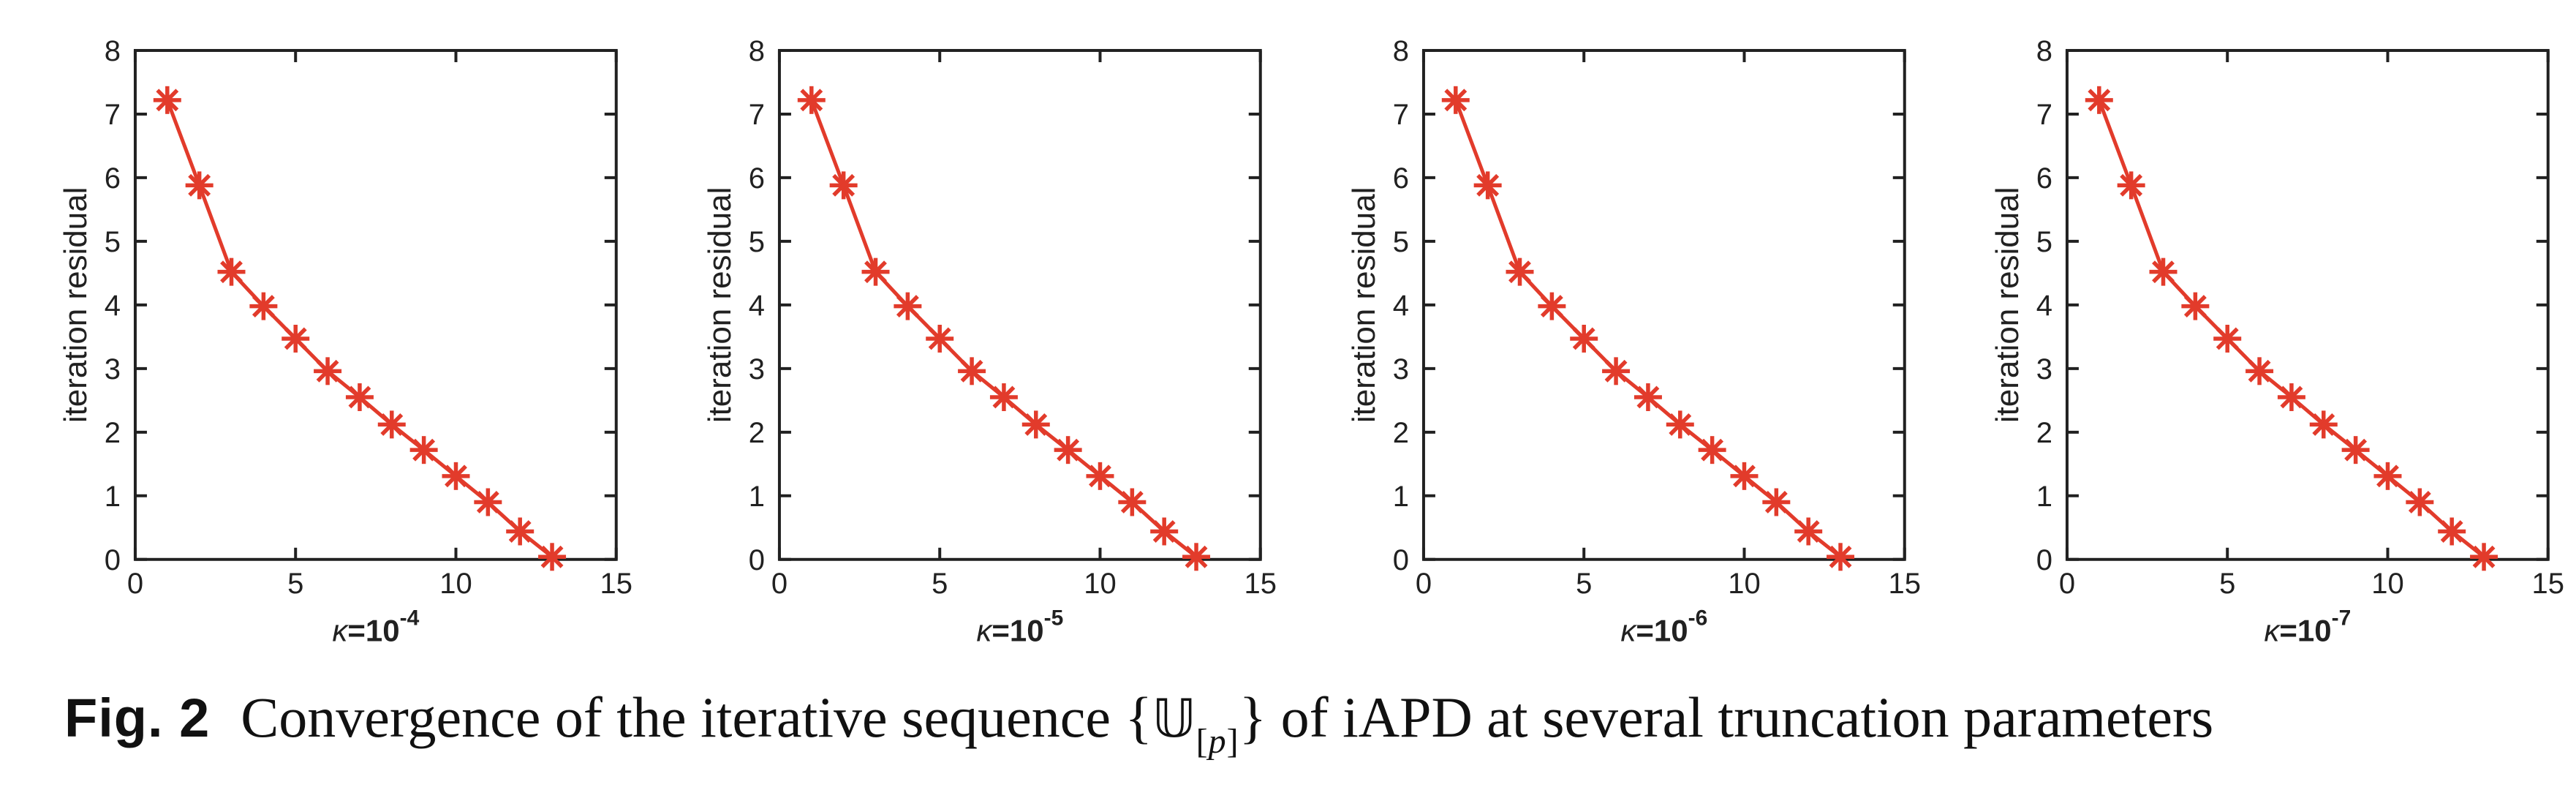  What do you see at coordinates (1253, 717) in the screenshot?
I see `math-close-brace: }` at bounding box center [1253, 717].